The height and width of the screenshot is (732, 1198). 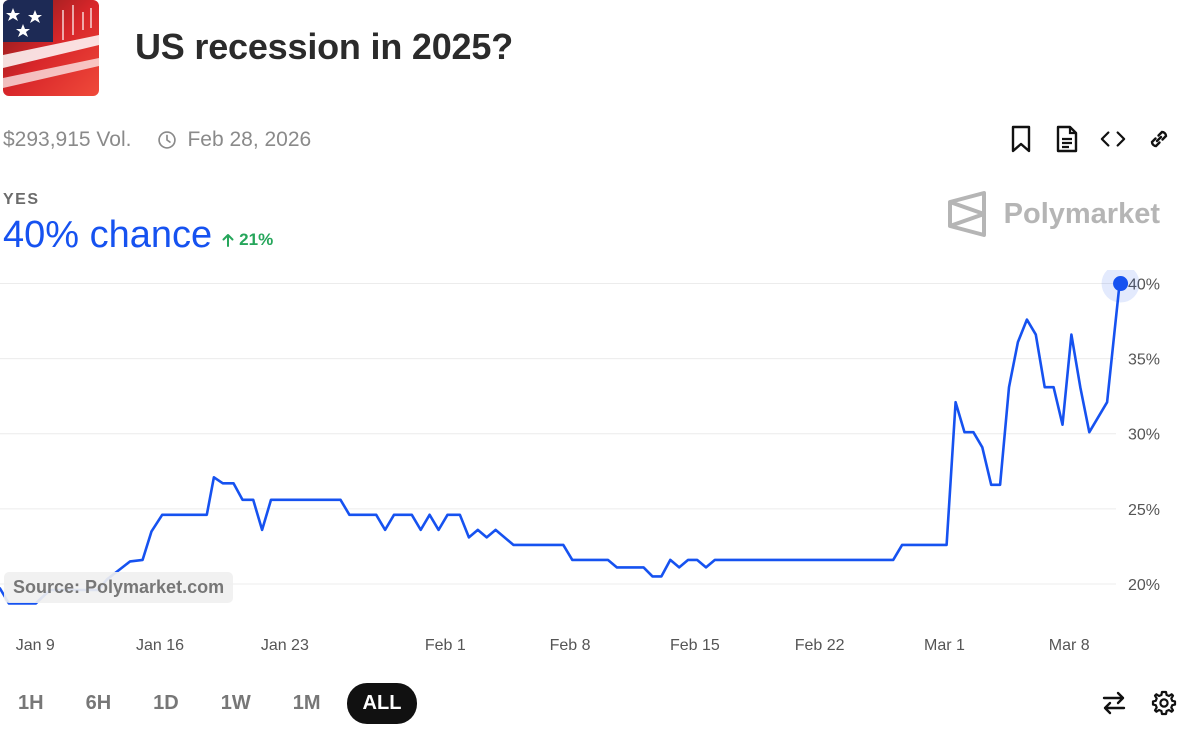 I want to click on market-thumbnail, so click(x=51, y=48).